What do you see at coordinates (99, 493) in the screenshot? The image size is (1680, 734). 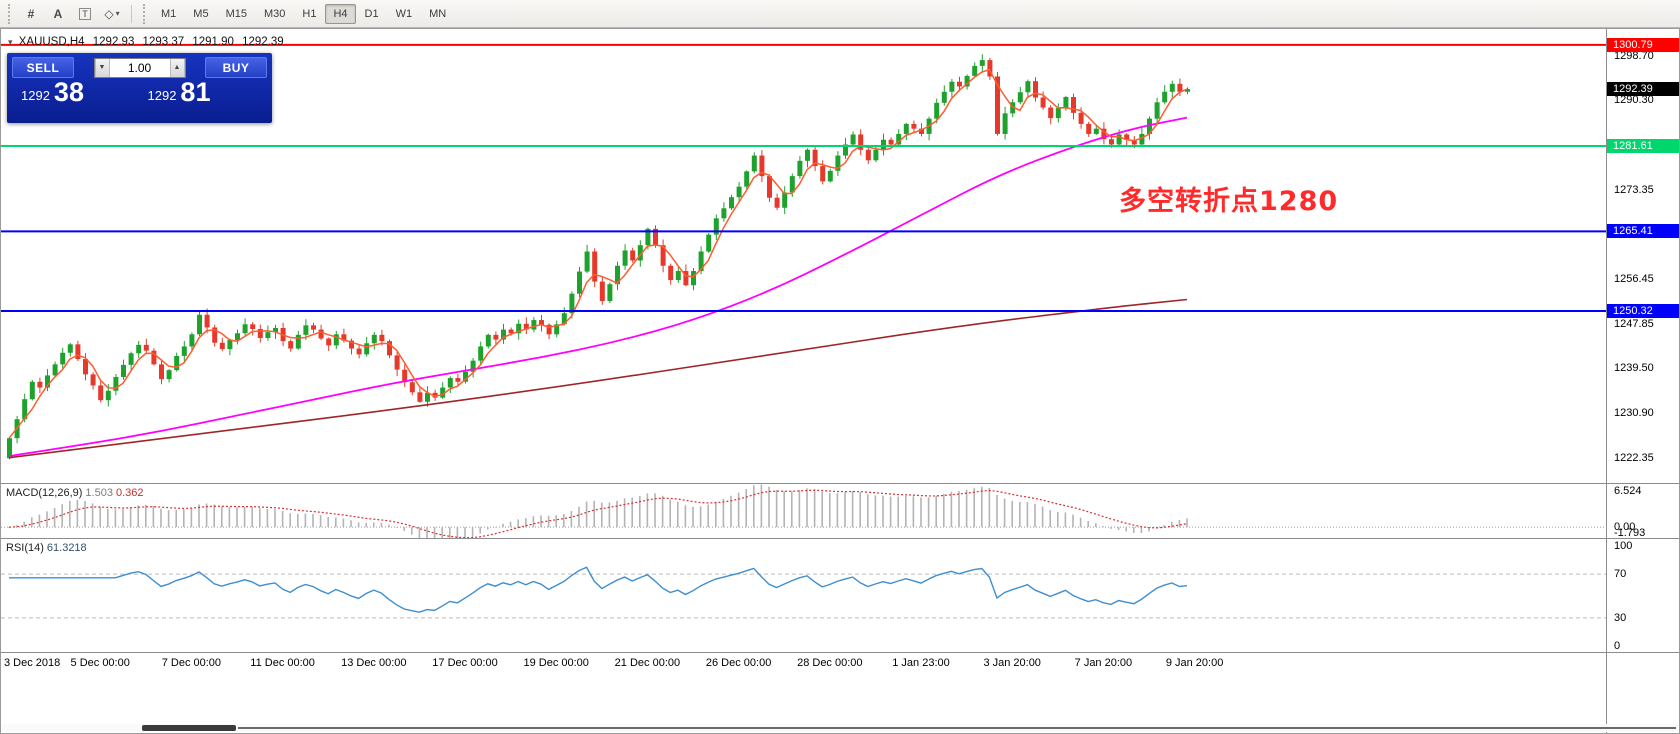 I see `macd-value-main: 1.503` at bounding box center [99, 493].